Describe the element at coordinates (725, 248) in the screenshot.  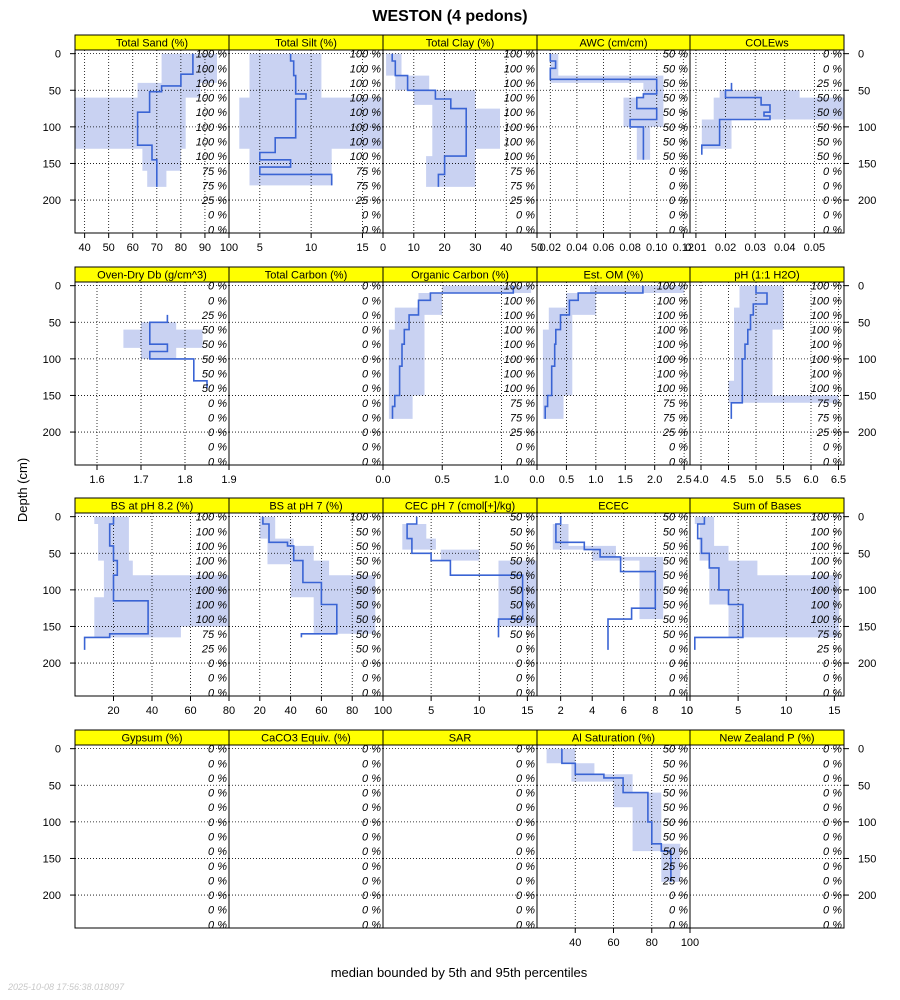
I see `x-tick-label: 0.02` at that location.